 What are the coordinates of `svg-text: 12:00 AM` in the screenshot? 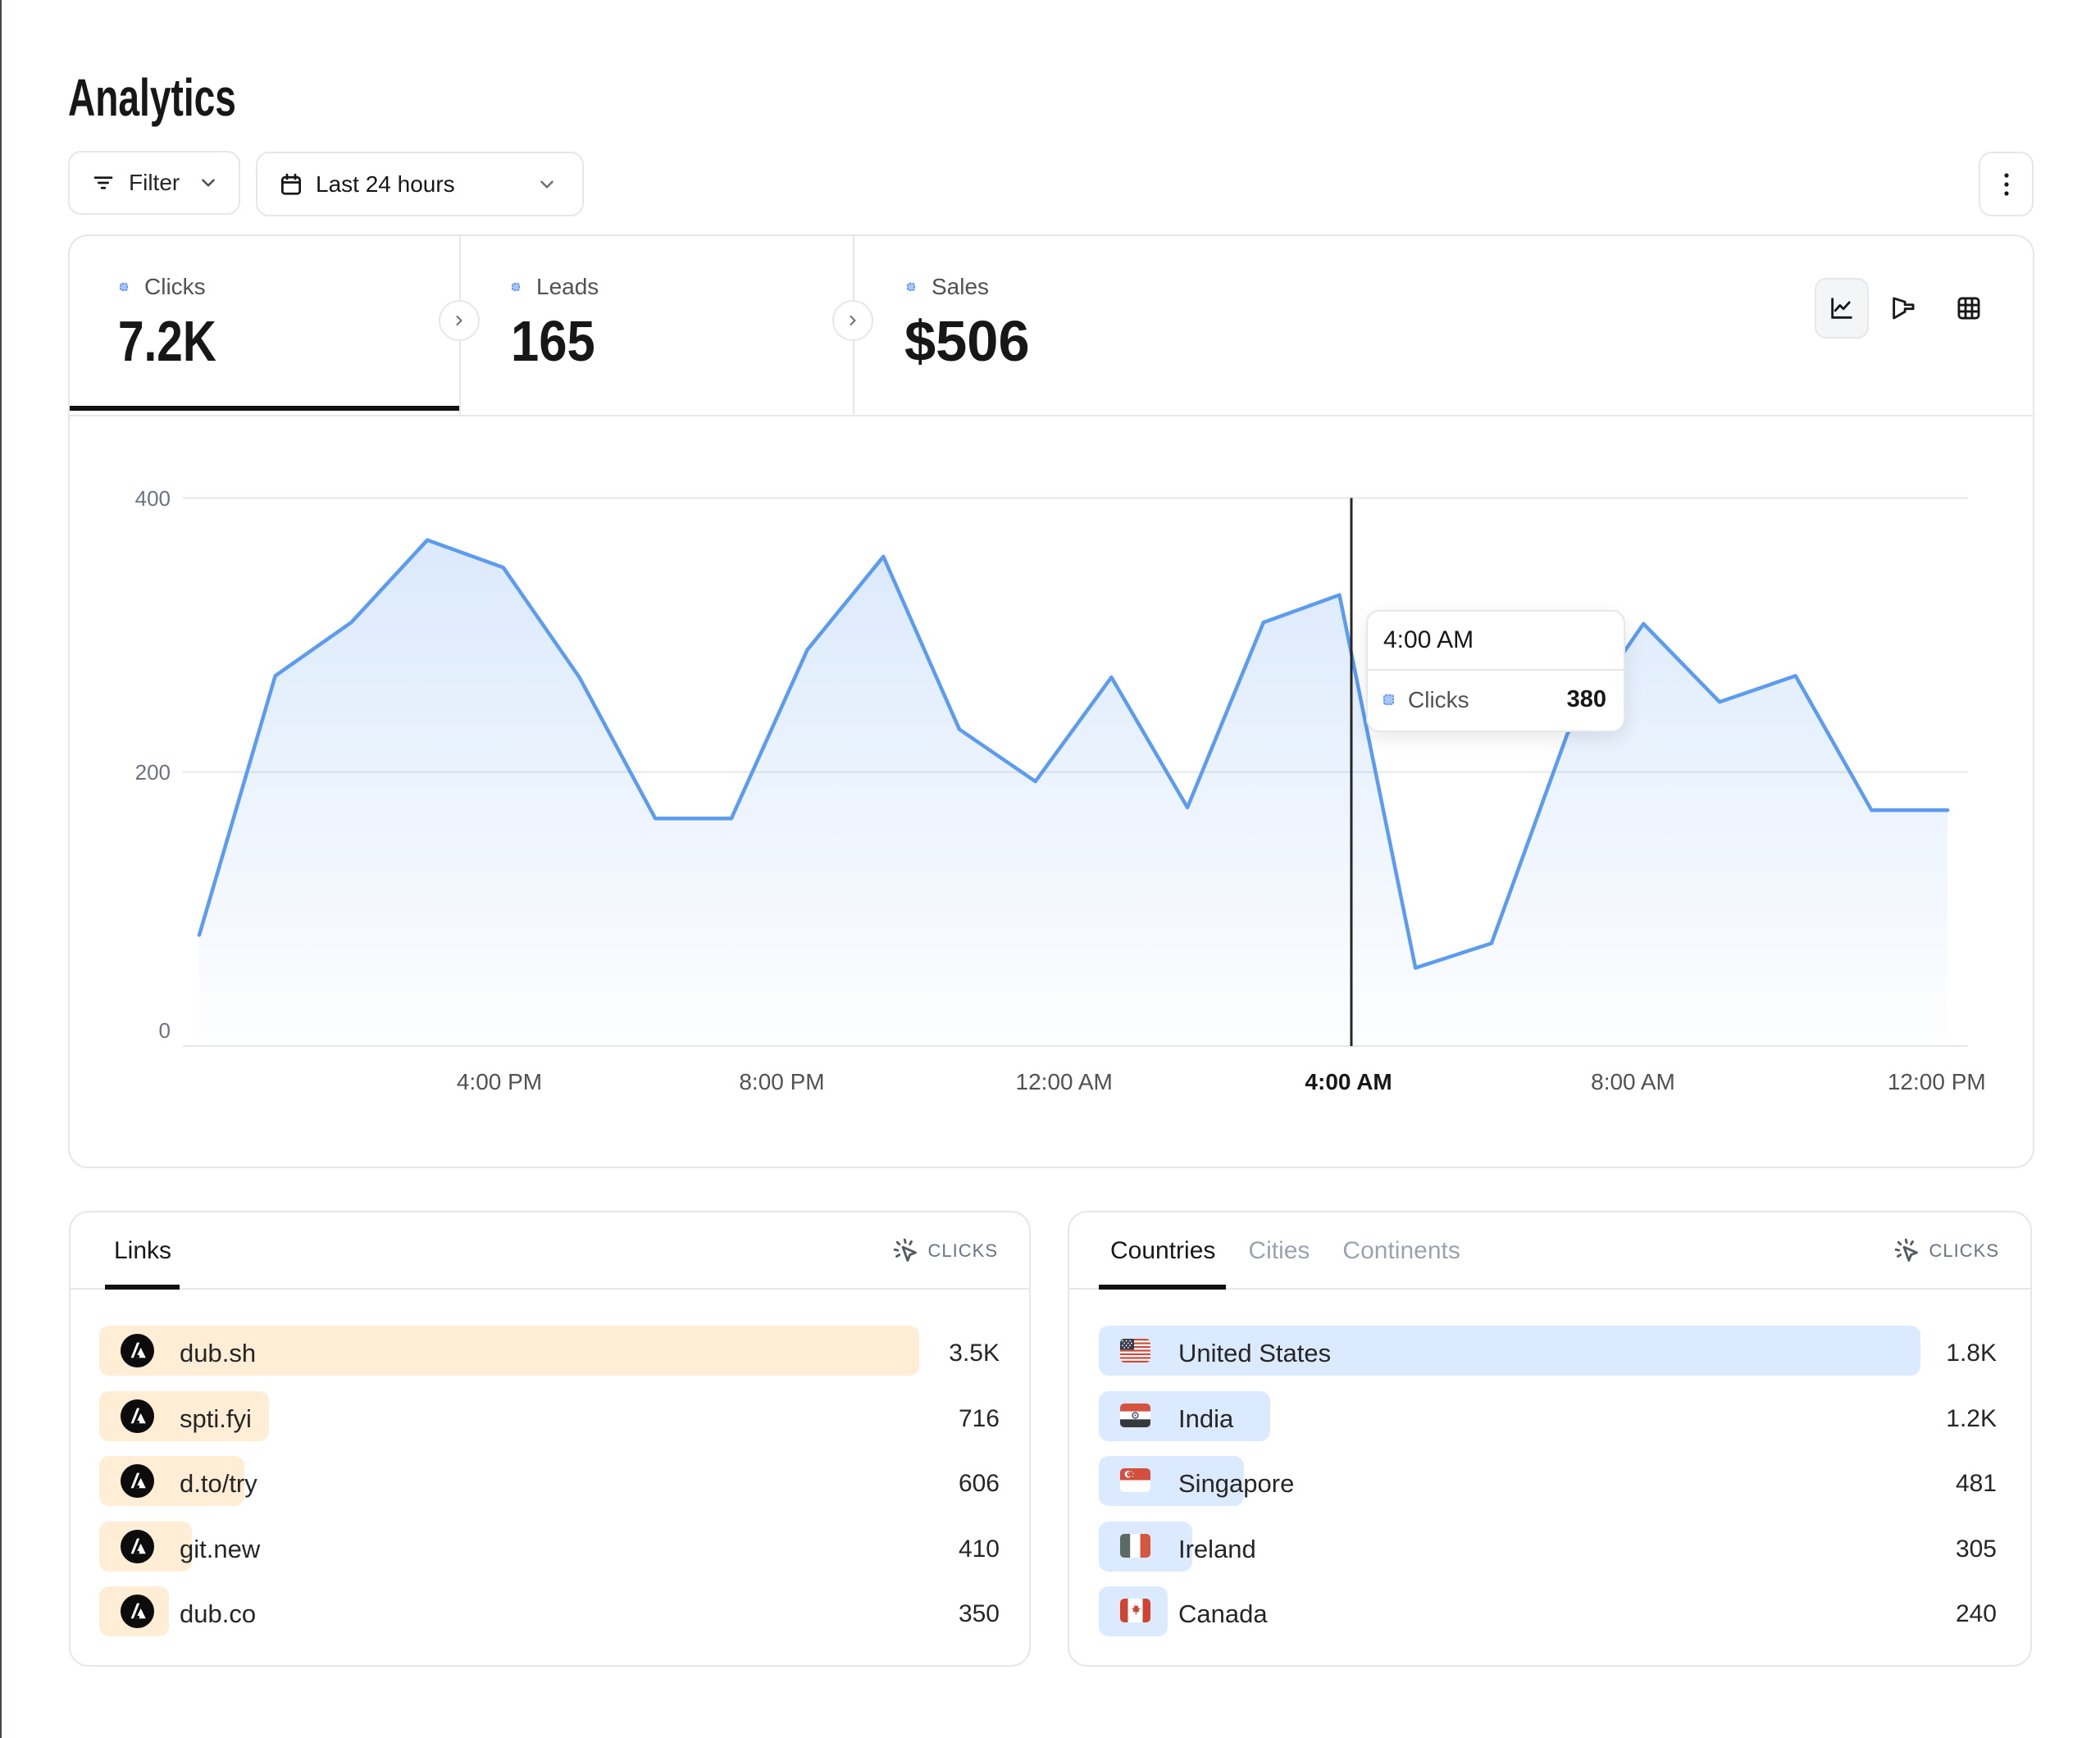 It's located at (1064, 1081).